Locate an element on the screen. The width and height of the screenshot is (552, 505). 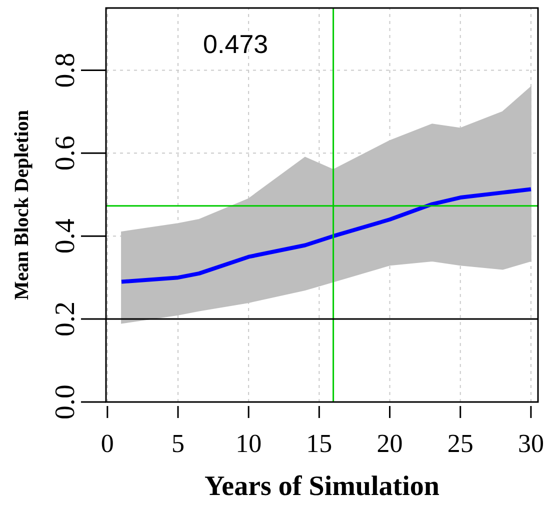
x-tick-label: 10 is located at coordinates (249, 443).